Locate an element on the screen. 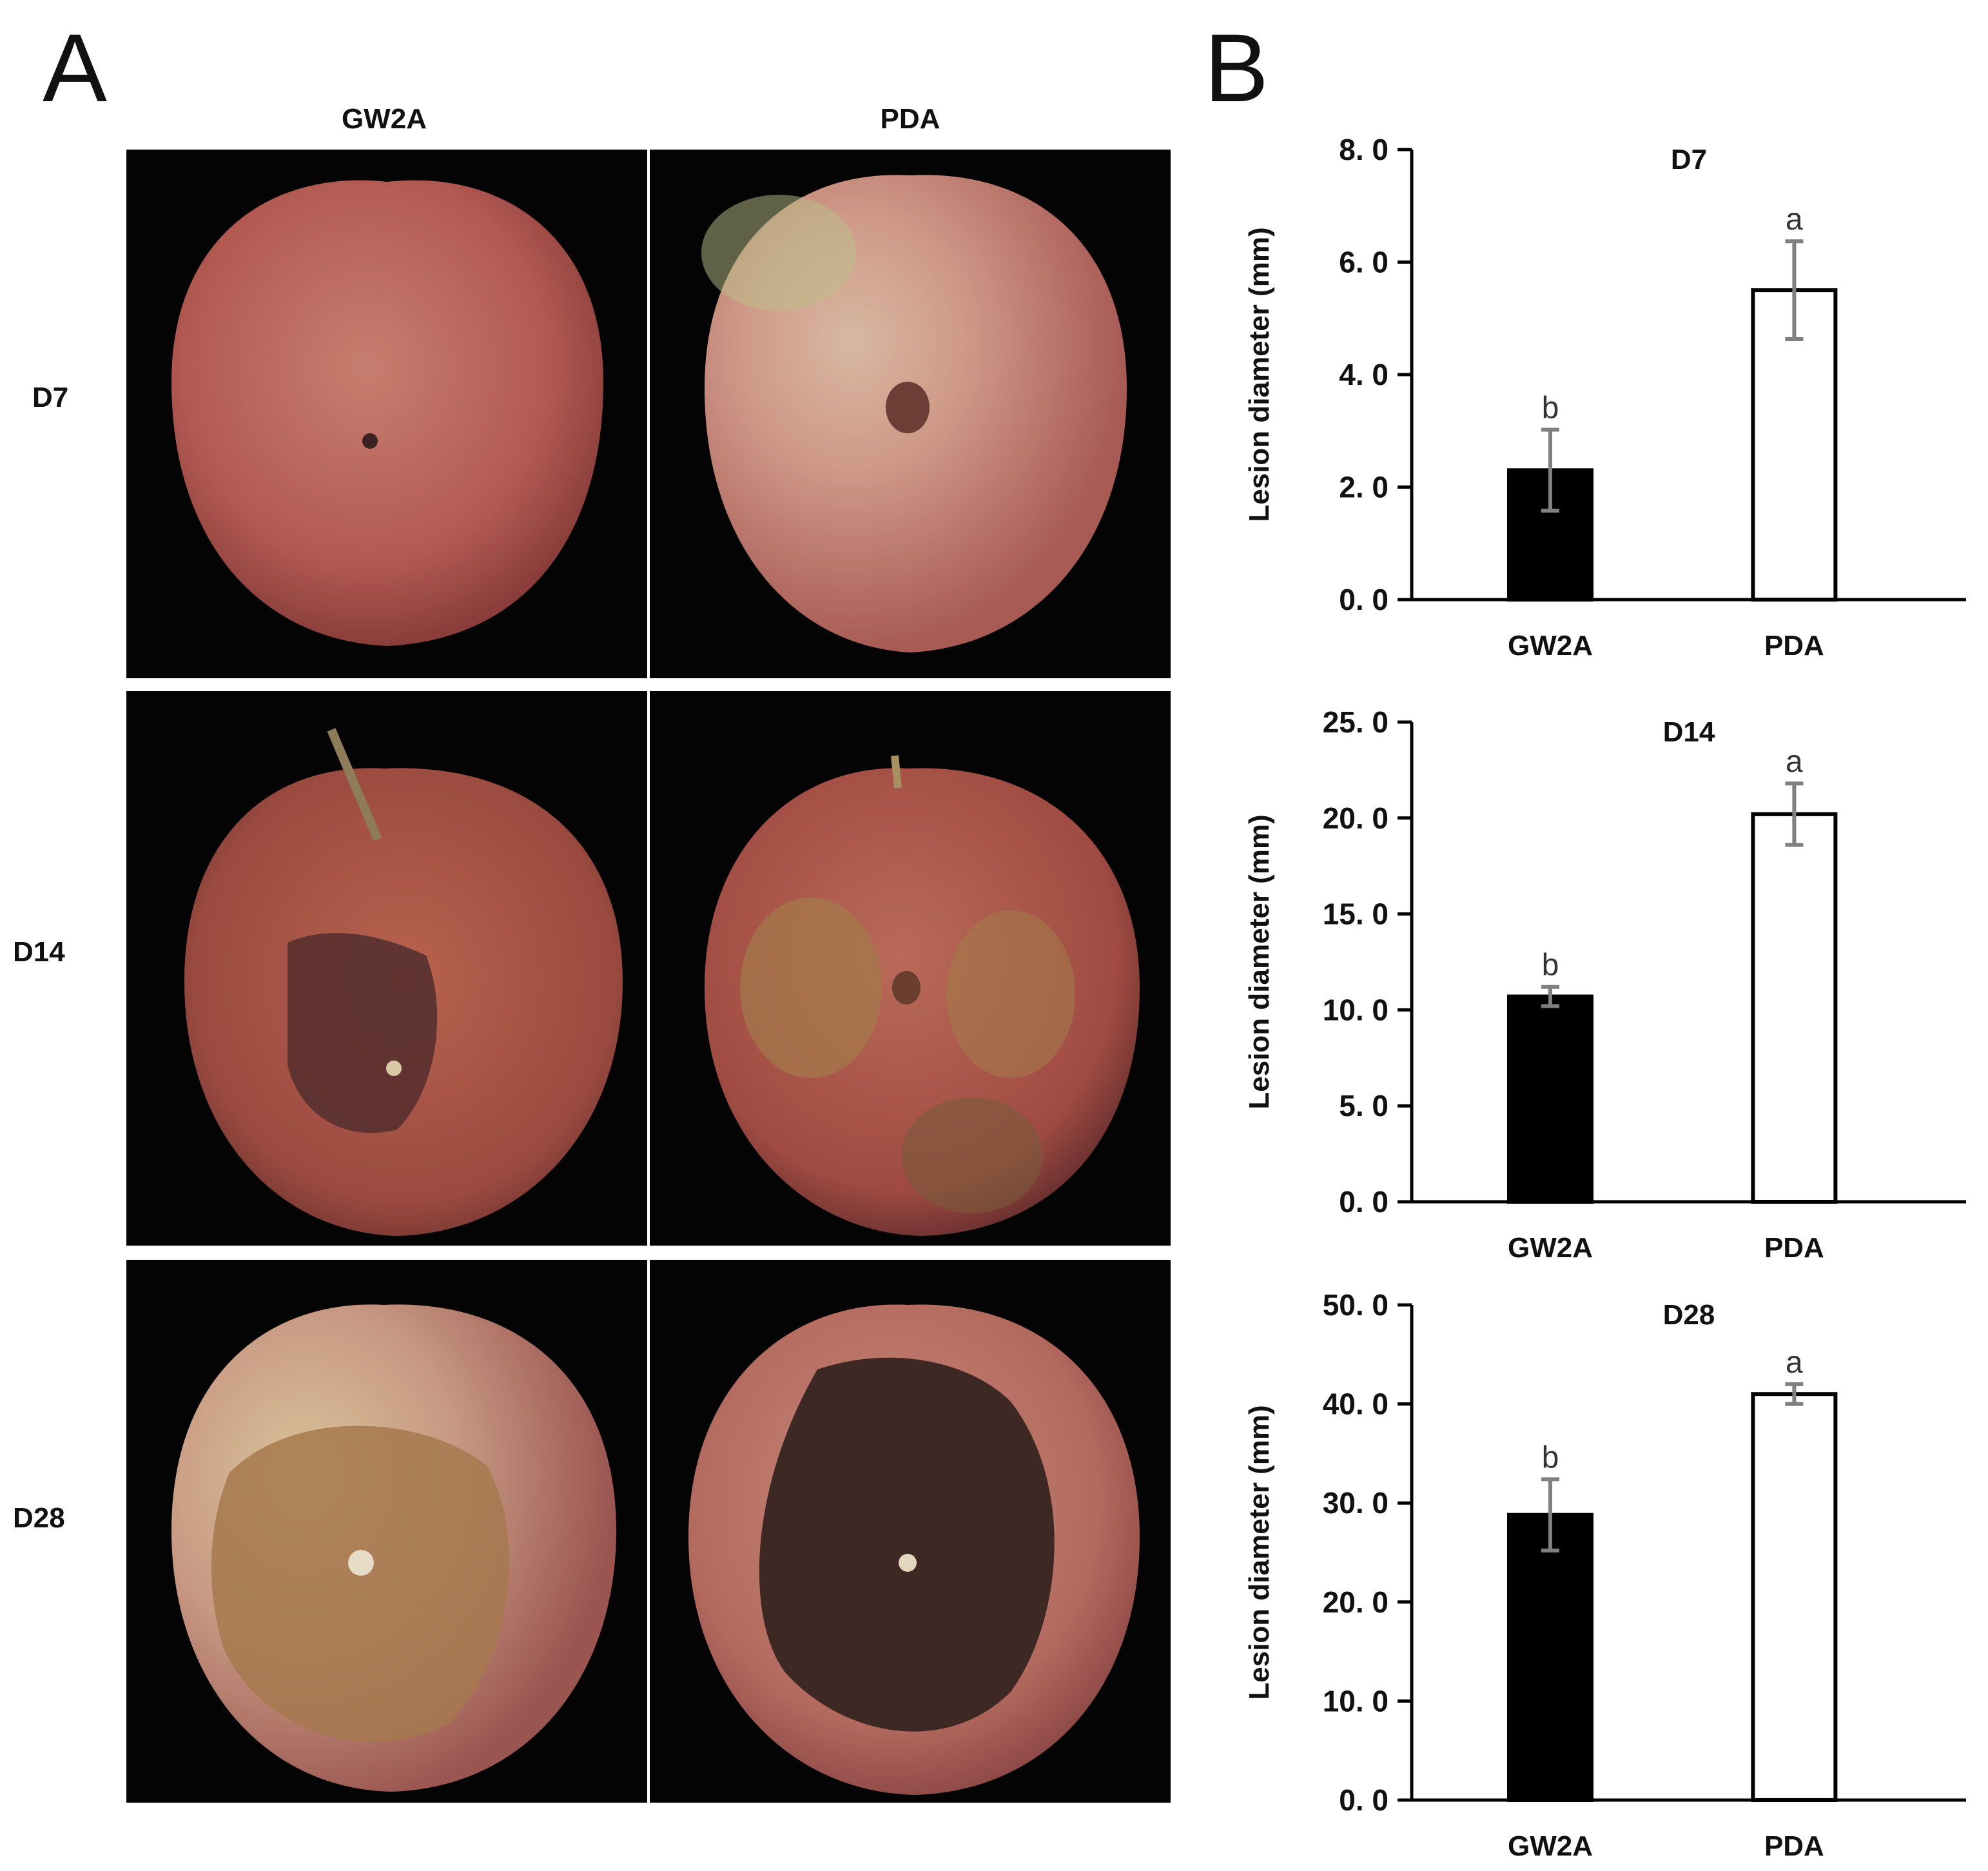 Image resolution: width=1988 pixels, height=1871 pixels. y-tick-label-d14-5: 25. 0 is located at coordinates (1356, 722).